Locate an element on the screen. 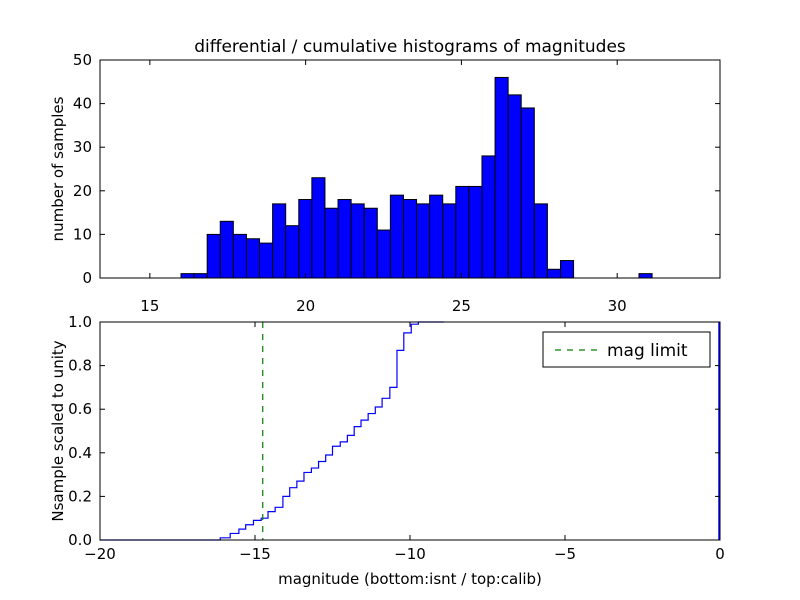 This screenshot has width=800, height=600. legend: mag limit is located at coordinates (626, 349).